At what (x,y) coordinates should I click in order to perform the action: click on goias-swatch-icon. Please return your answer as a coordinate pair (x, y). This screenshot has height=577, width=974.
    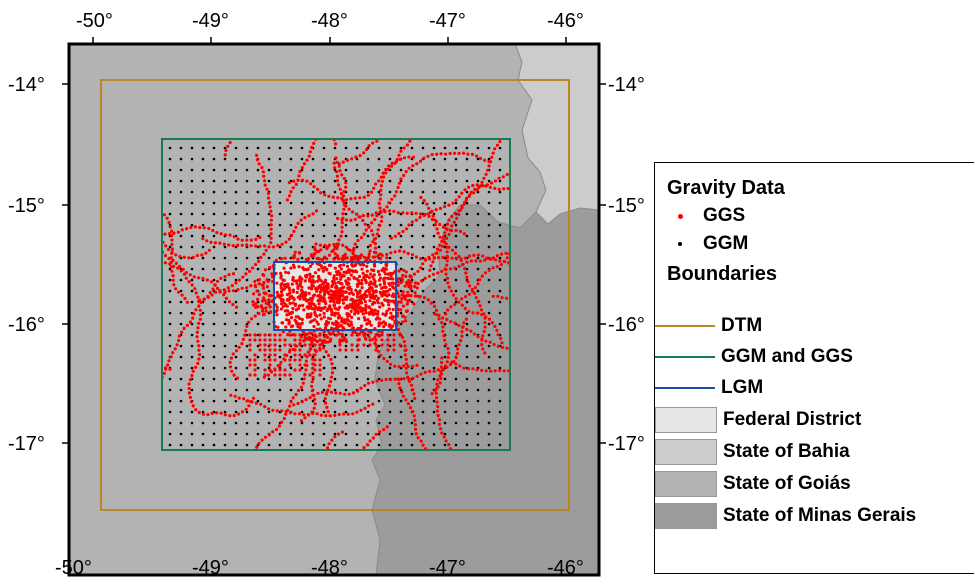
    Looking at the image, I should click on (686, 484).